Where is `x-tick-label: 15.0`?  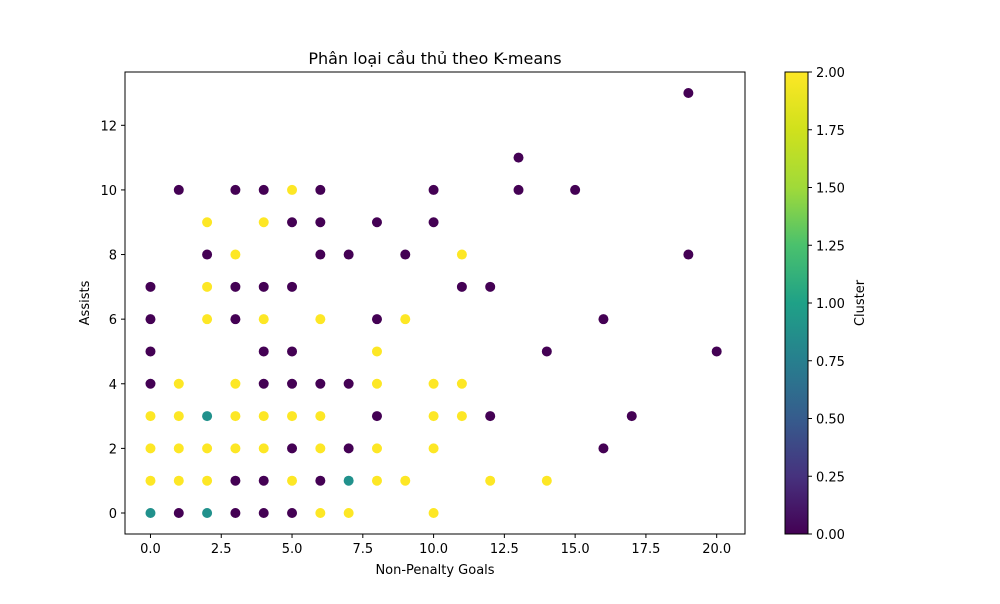
x-tick-label: 15.0 is located at coordinates (575, 549).